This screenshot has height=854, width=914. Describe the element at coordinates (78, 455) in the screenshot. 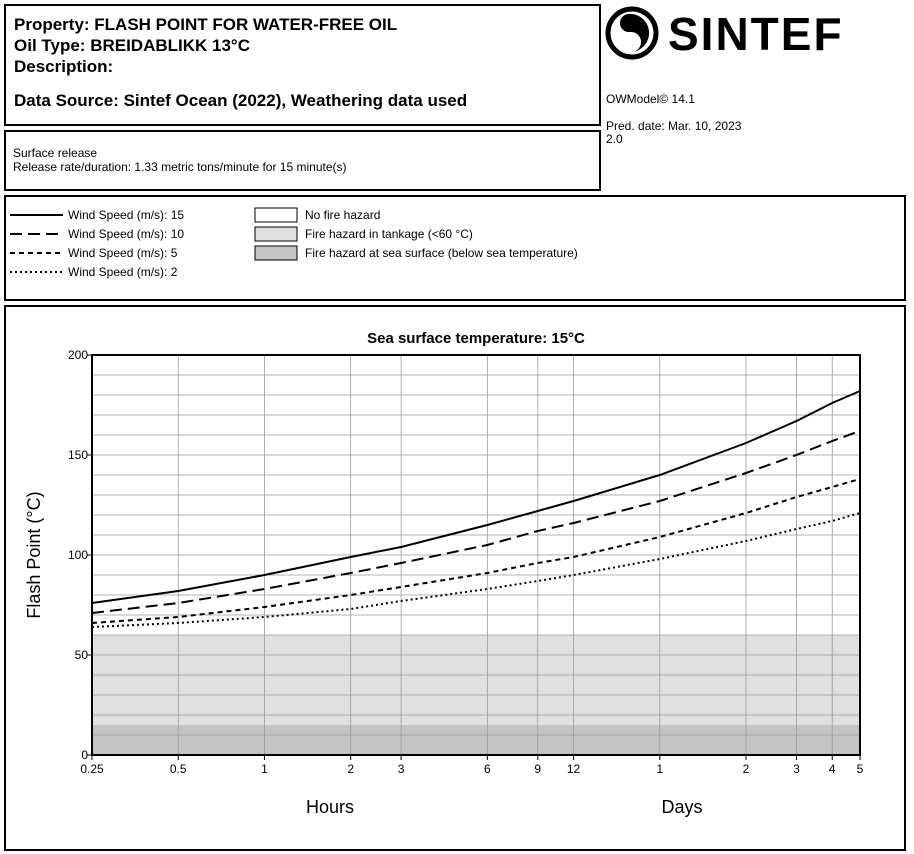

I see `y-tick-label: 150` at that location.